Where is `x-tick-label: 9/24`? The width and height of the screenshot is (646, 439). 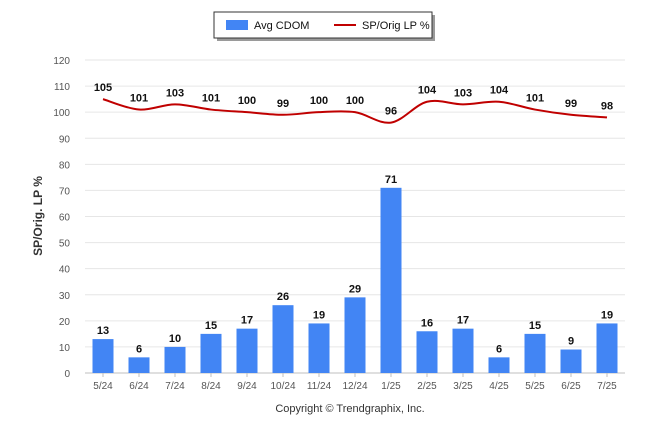 x-tick-label: 9/24 is located at coordinates (247, 386).